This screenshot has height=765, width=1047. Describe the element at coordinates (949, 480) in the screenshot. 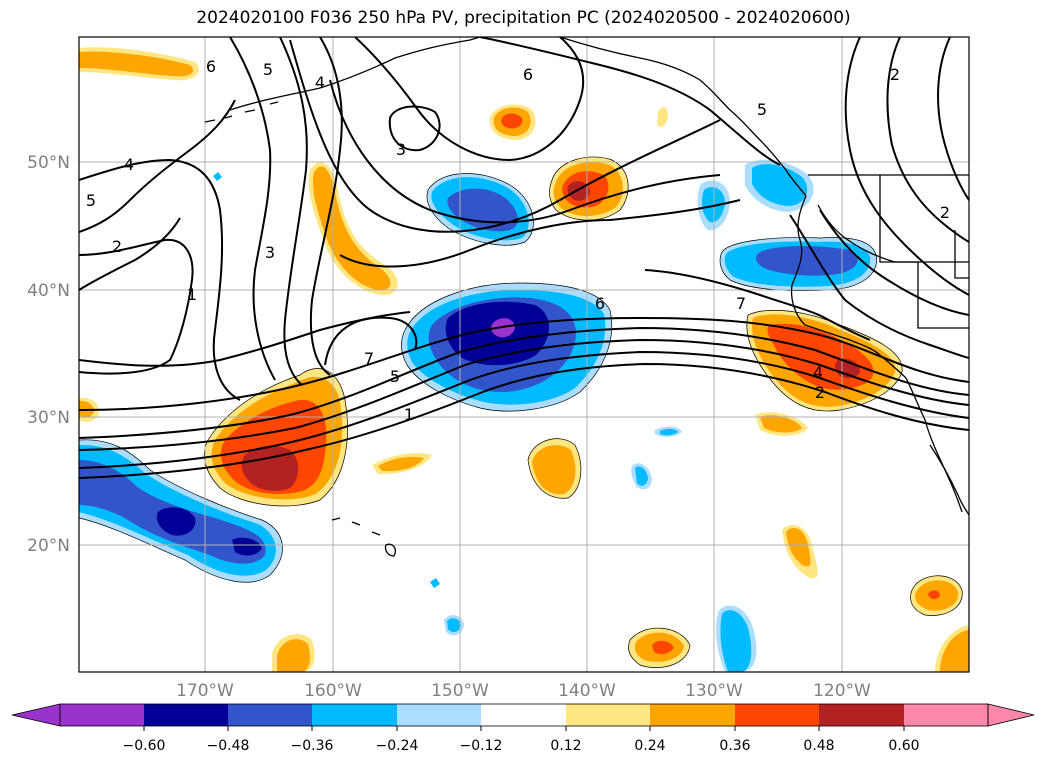

I see `coastline-mainland-mx` at that location.